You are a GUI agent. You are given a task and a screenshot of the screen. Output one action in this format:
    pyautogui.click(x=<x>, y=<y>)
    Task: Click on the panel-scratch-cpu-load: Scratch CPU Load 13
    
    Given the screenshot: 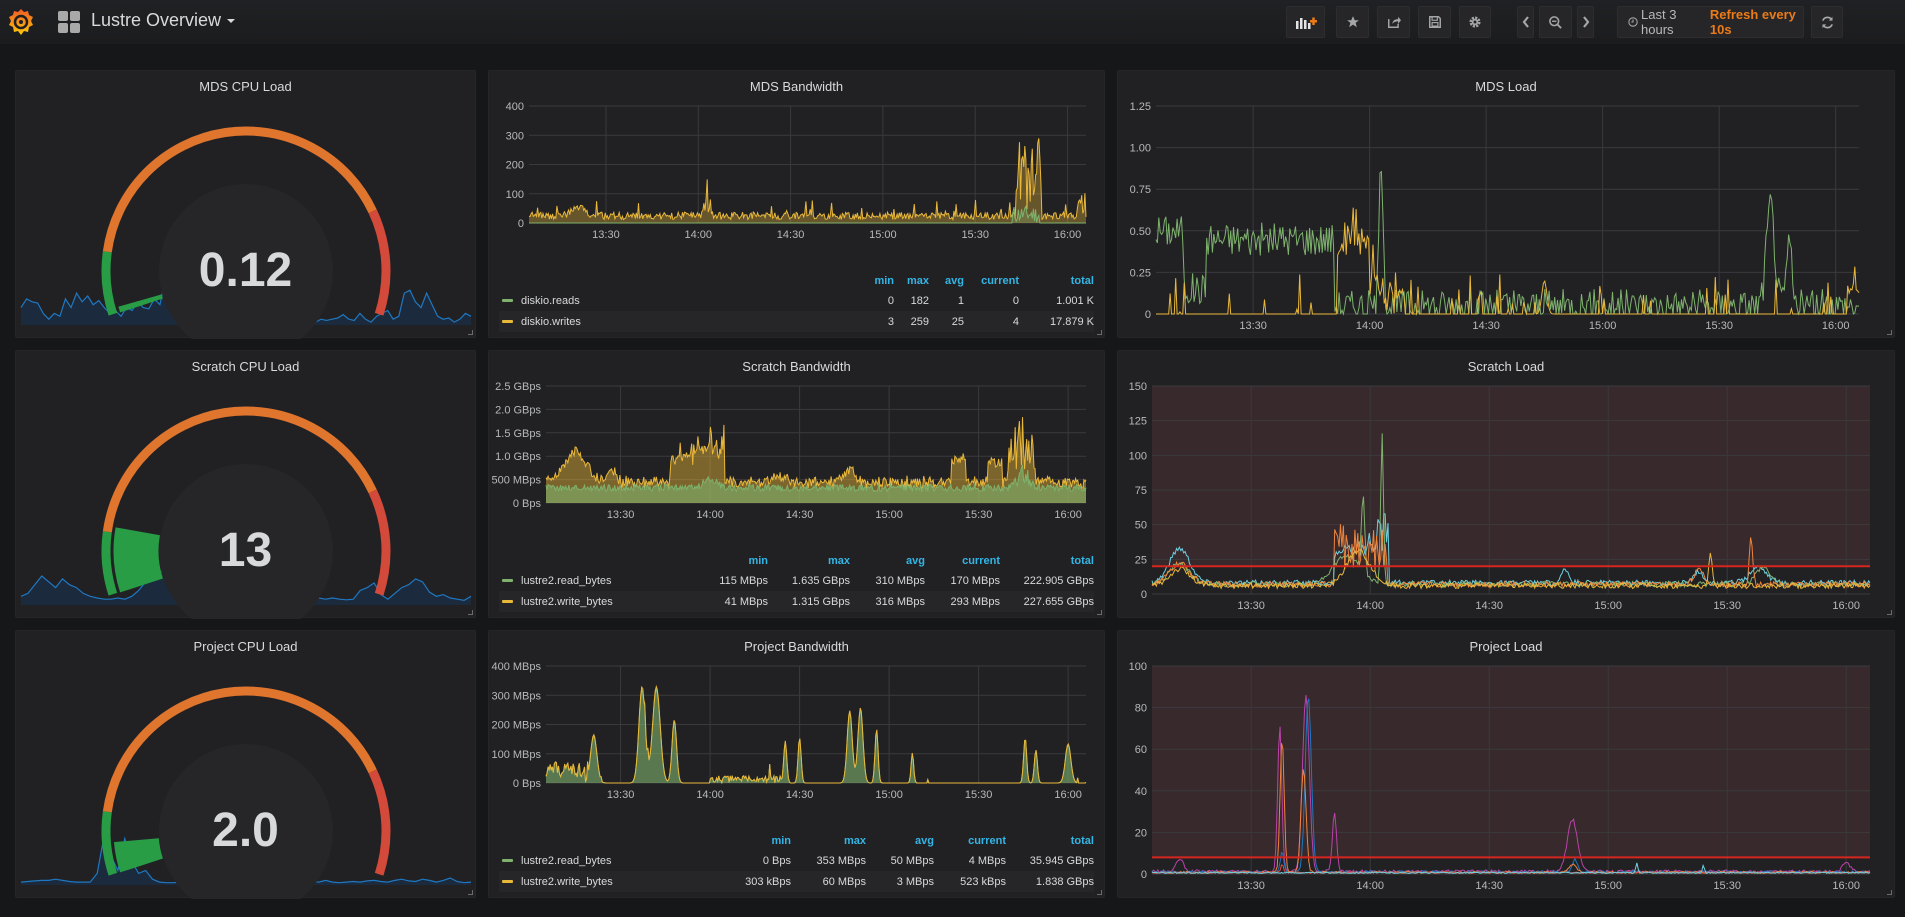 What is the action you would take?
    pyautogui.click(x=245, y=484)
    